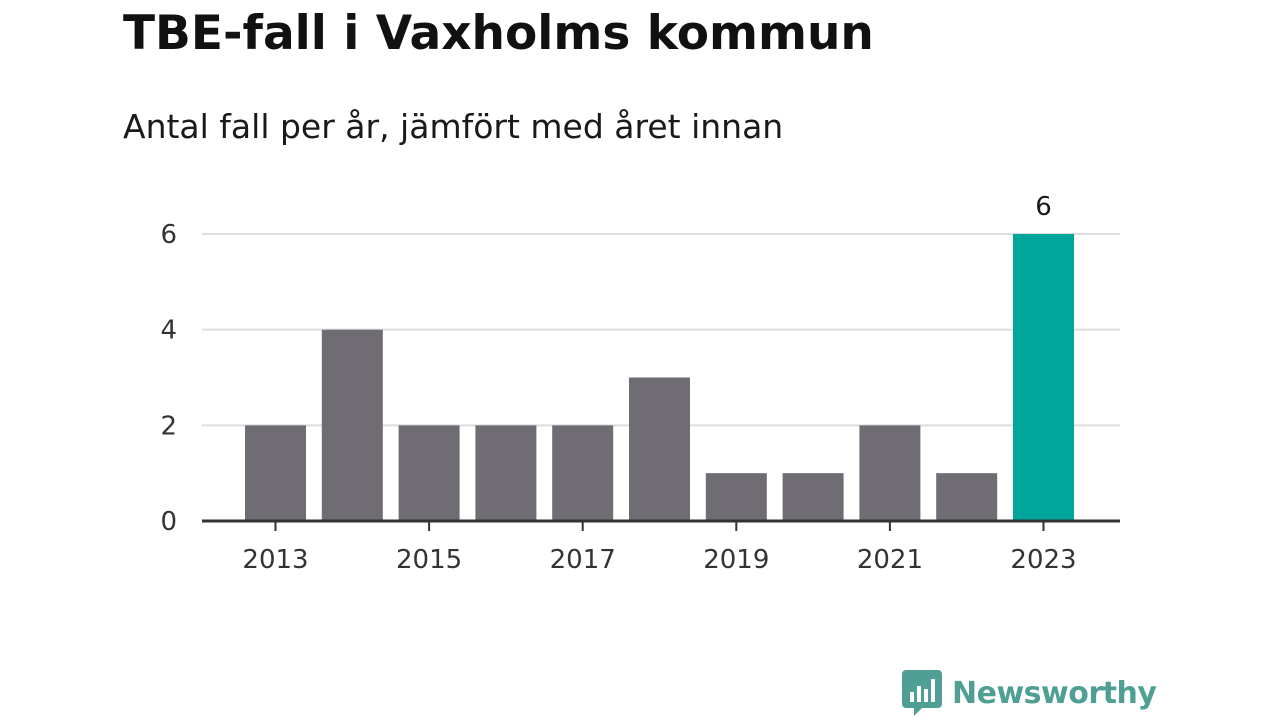 Image resolution: width=1280 pixels, height=720 pixels. I want to click on bar-2022, so click(967, 497).